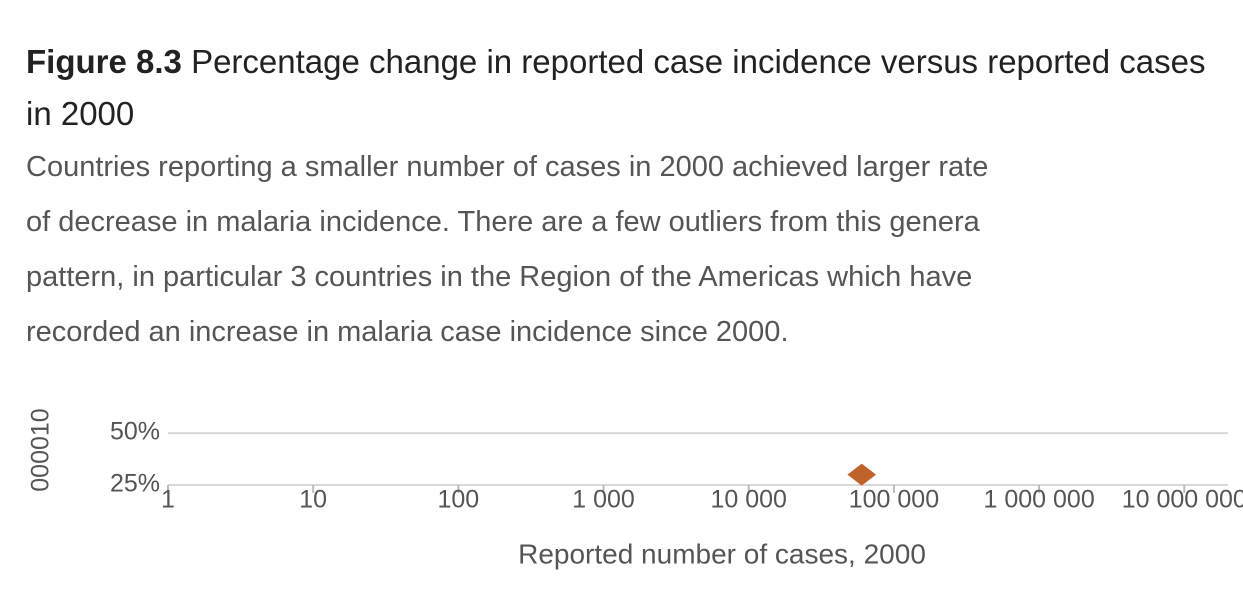  What do you see at coordinates (135, 484) in the screenshot?
I see `y-tick-label: 25%` at bounding box center [135, 484].